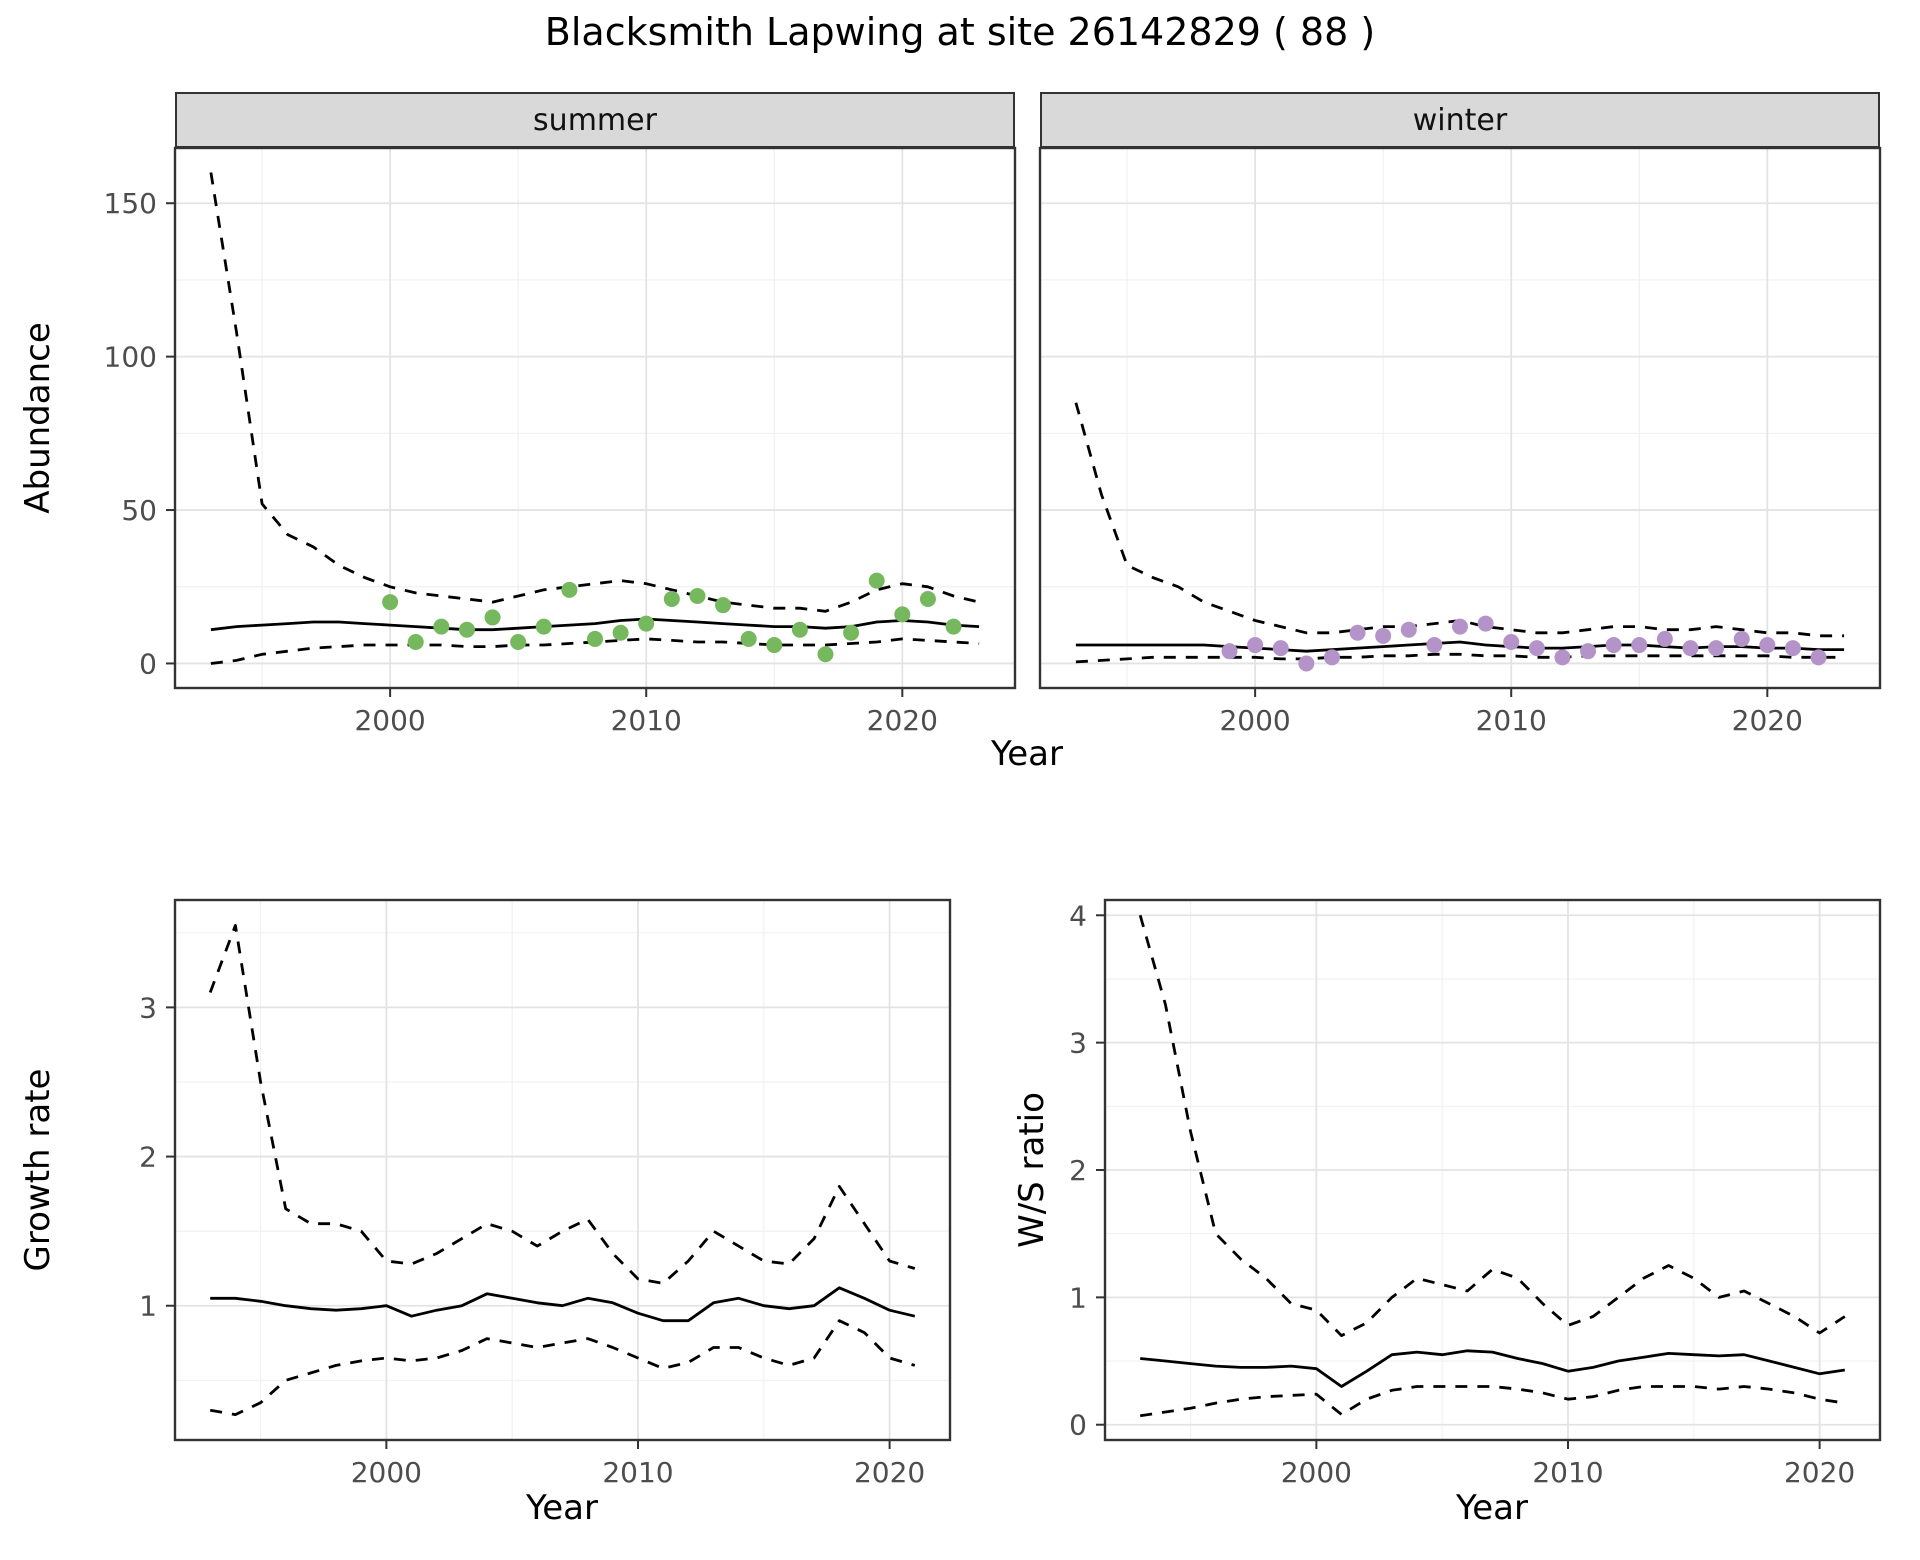 The height and width of the screenshot is (1560, 1920). Describe the element at coordinates (1032, 1170) in the screenshot. I see `y-axis-label-ws-ratio: W/S ratio` at that location.